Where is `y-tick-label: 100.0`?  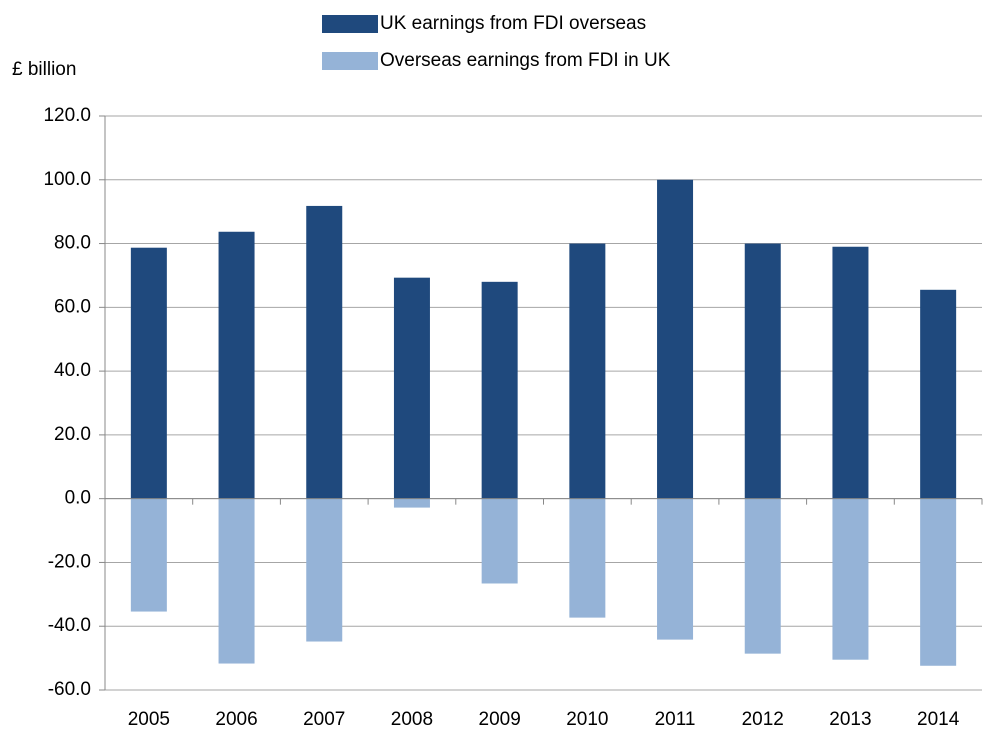
y-tick-label: 100.0 is located at coordinates (67, 179).